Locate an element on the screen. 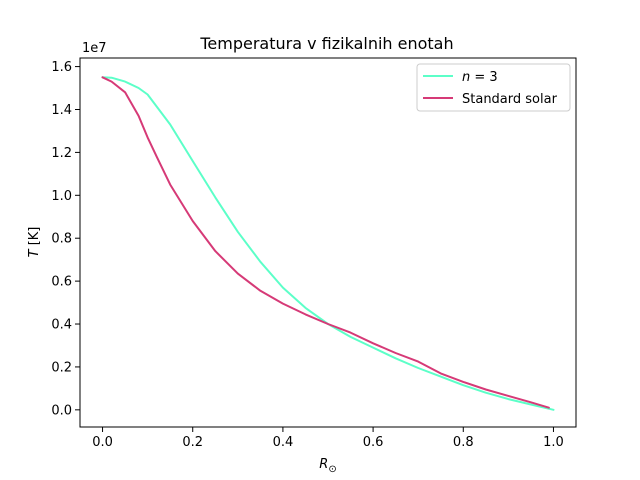  legend-label-standard-solar: Standard solar is located at coordinates (510, 99).